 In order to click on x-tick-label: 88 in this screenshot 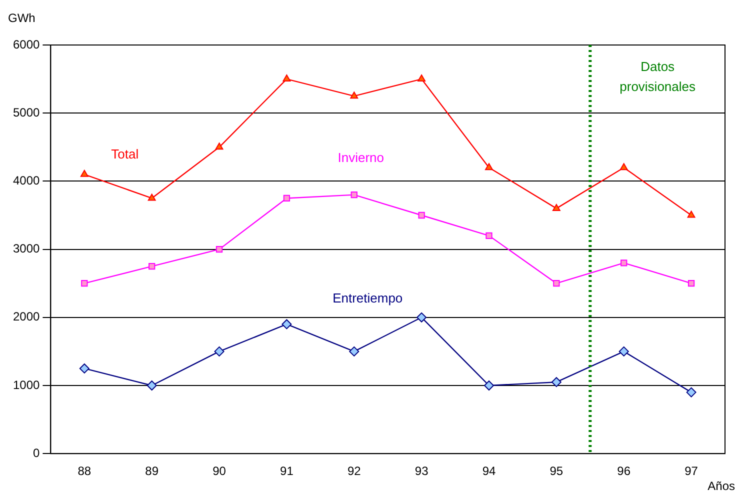, I will do `click(85, 471)`.